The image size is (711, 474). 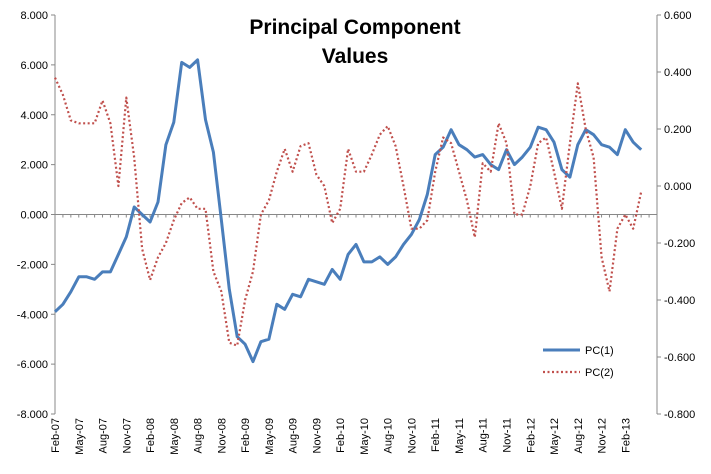 What do you see at coordinates (32, 415) in the screenshot?
I see `y-tick-label: -8.000` at bounding box center [32, 415].